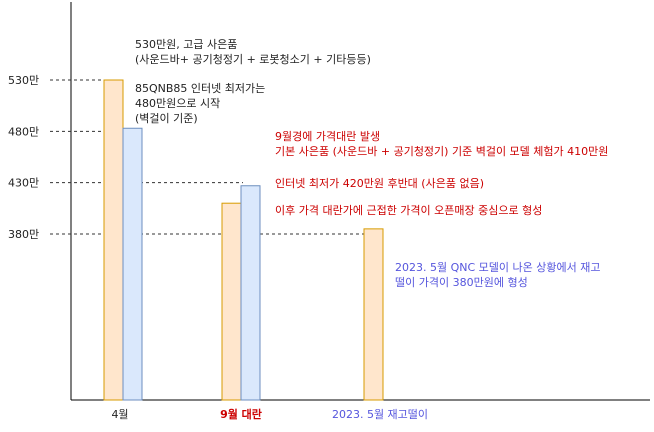  Describe the element at coordinates (23, 131) in the screenshot. I see `y-tick-label: 480만` at that location.